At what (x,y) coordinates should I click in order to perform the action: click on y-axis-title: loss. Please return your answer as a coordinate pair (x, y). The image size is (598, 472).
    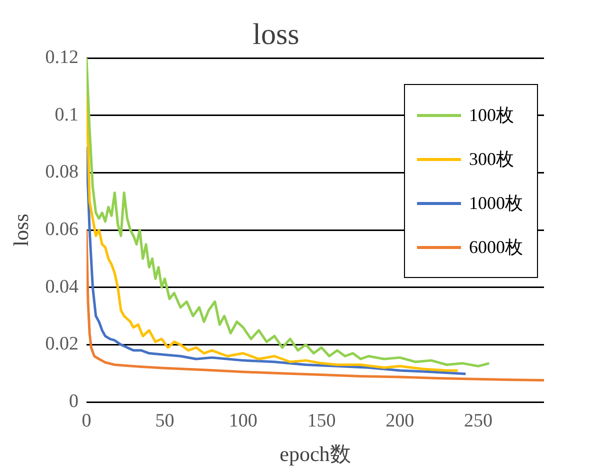
    Looking at the image, I should click on (21, 230).